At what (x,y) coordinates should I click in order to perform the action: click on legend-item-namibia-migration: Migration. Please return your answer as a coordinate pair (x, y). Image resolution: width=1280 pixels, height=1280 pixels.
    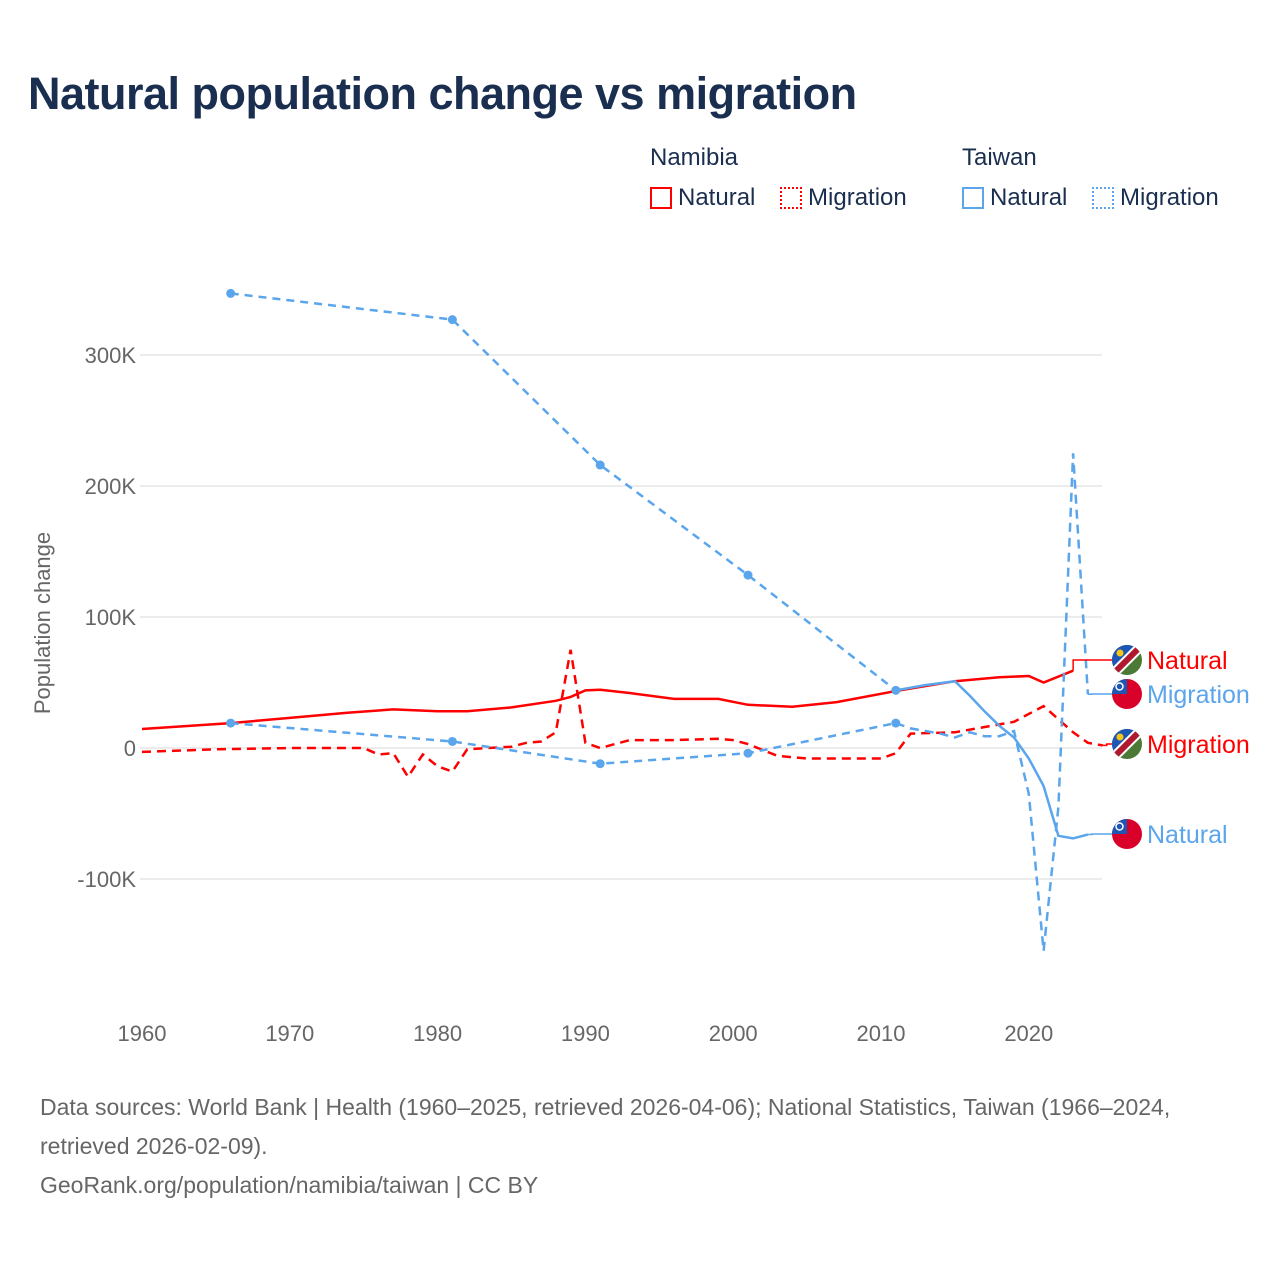
    Looking at the image, I should click on (843, 198).